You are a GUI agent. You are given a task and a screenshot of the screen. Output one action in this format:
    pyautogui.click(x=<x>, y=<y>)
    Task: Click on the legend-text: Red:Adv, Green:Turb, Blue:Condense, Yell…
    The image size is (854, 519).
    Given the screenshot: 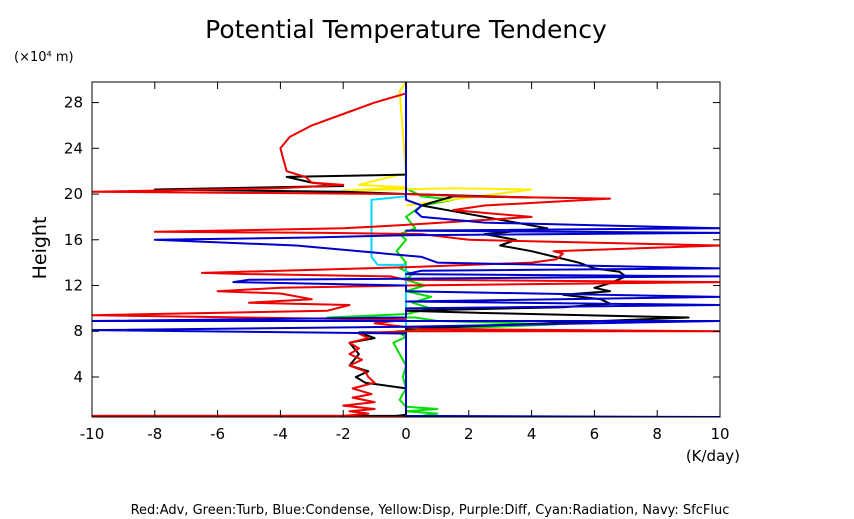 What is the action you would take?
    pyautogui.click(x=430, y=510)
    